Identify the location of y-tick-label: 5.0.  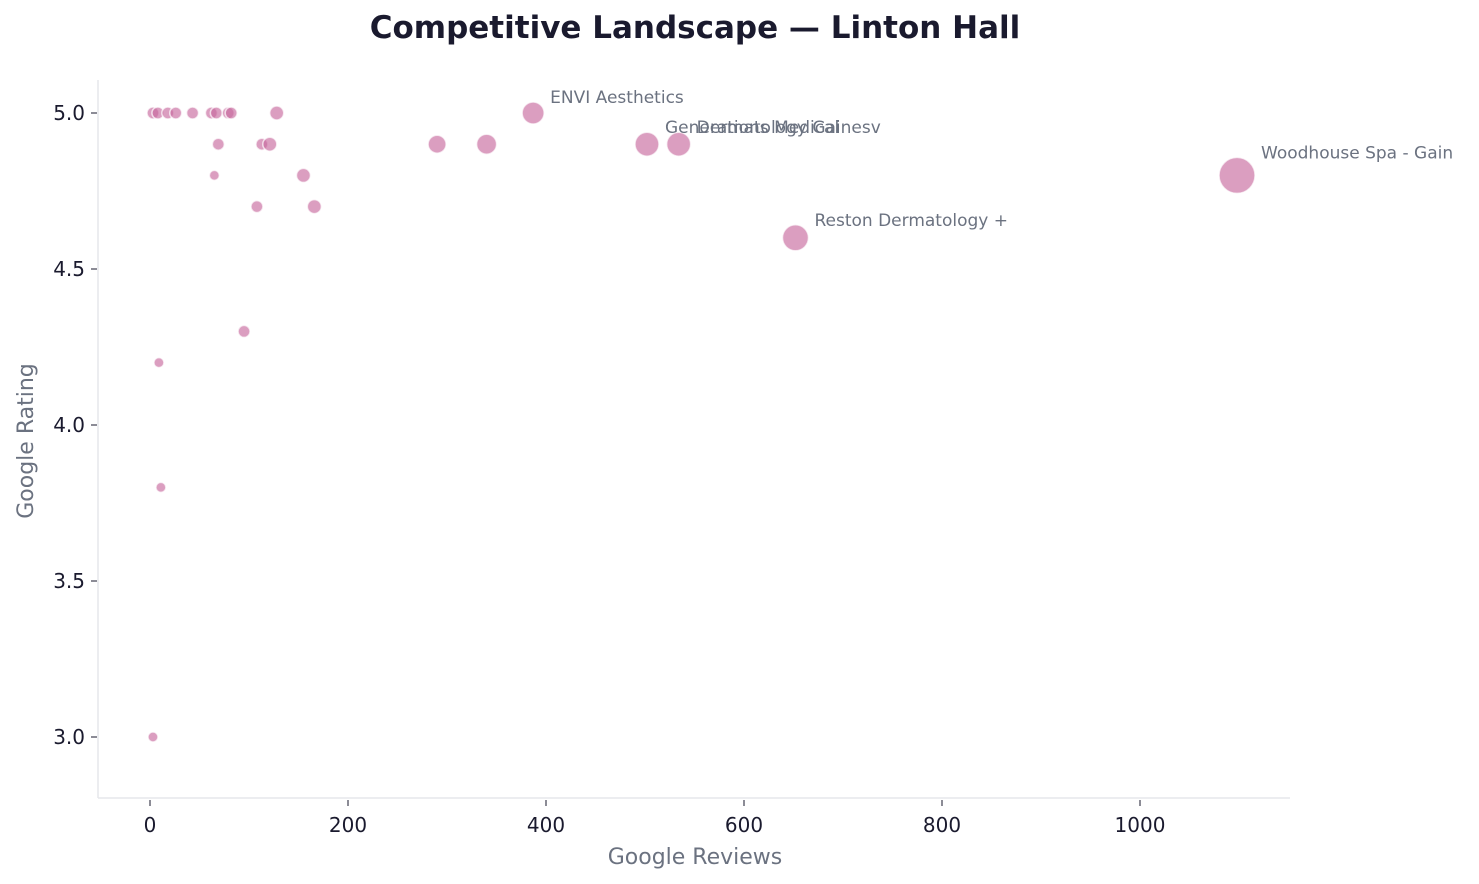
(69, 113).